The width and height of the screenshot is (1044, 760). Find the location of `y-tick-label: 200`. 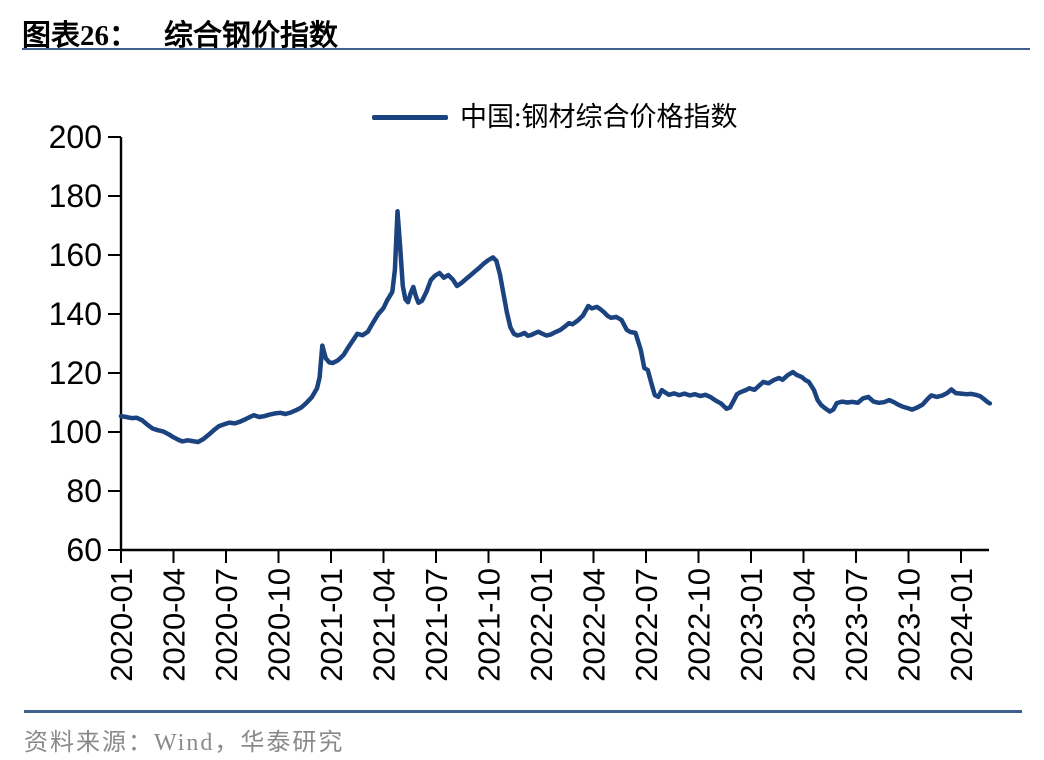

y-tick-label: 200 is located at coordinates (75, 137).